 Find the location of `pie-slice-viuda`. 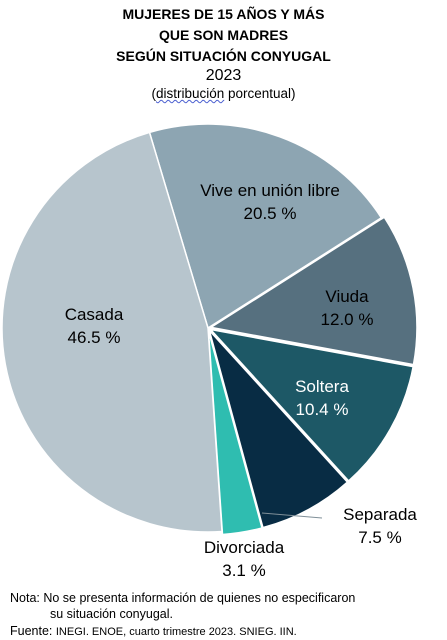

pie-slice-viuda is located at coordinates (313, 291).